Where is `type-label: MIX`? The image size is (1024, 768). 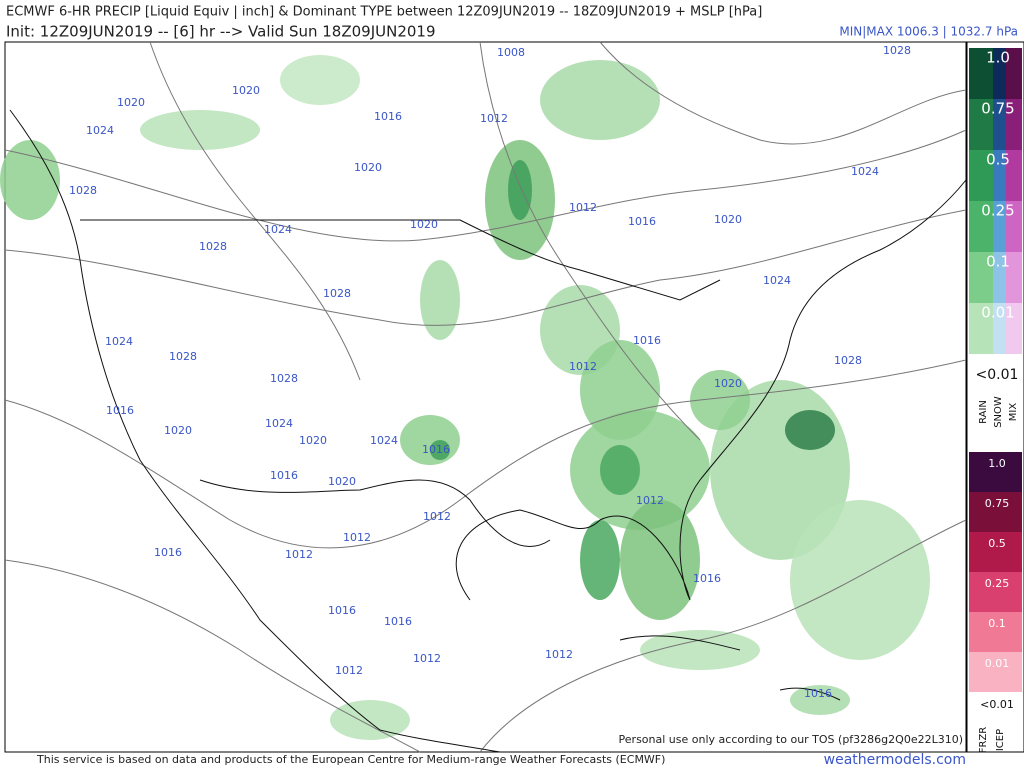
type-label: MIX is located at coordinates (1013, 412).